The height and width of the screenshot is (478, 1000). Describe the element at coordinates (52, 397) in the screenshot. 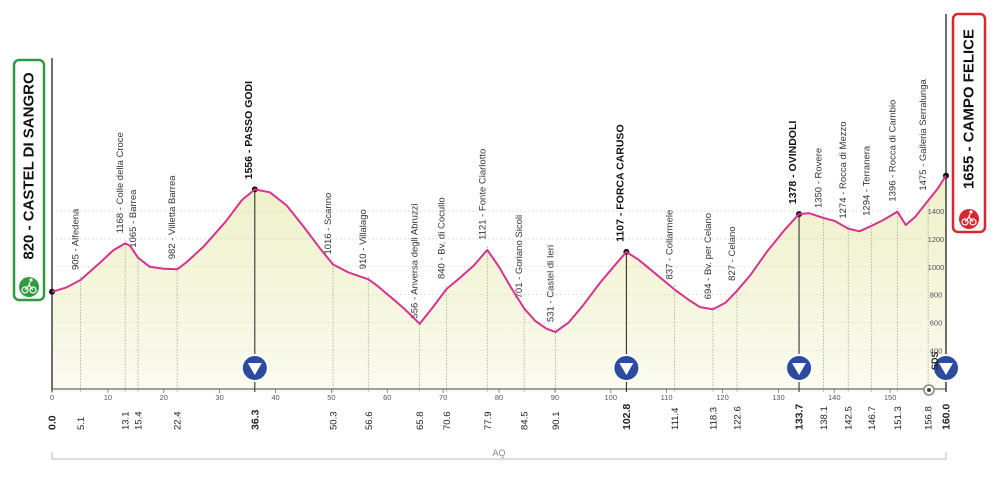

I see `x-tick-label: 0` at that location.